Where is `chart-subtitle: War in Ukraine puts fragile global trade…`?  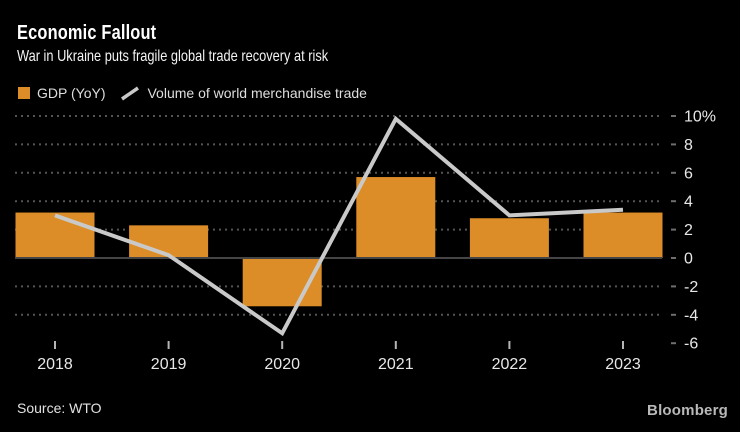 chart-subtitle: War in Ukraine puts fragile global trade… is located at coordinates (173, 56).